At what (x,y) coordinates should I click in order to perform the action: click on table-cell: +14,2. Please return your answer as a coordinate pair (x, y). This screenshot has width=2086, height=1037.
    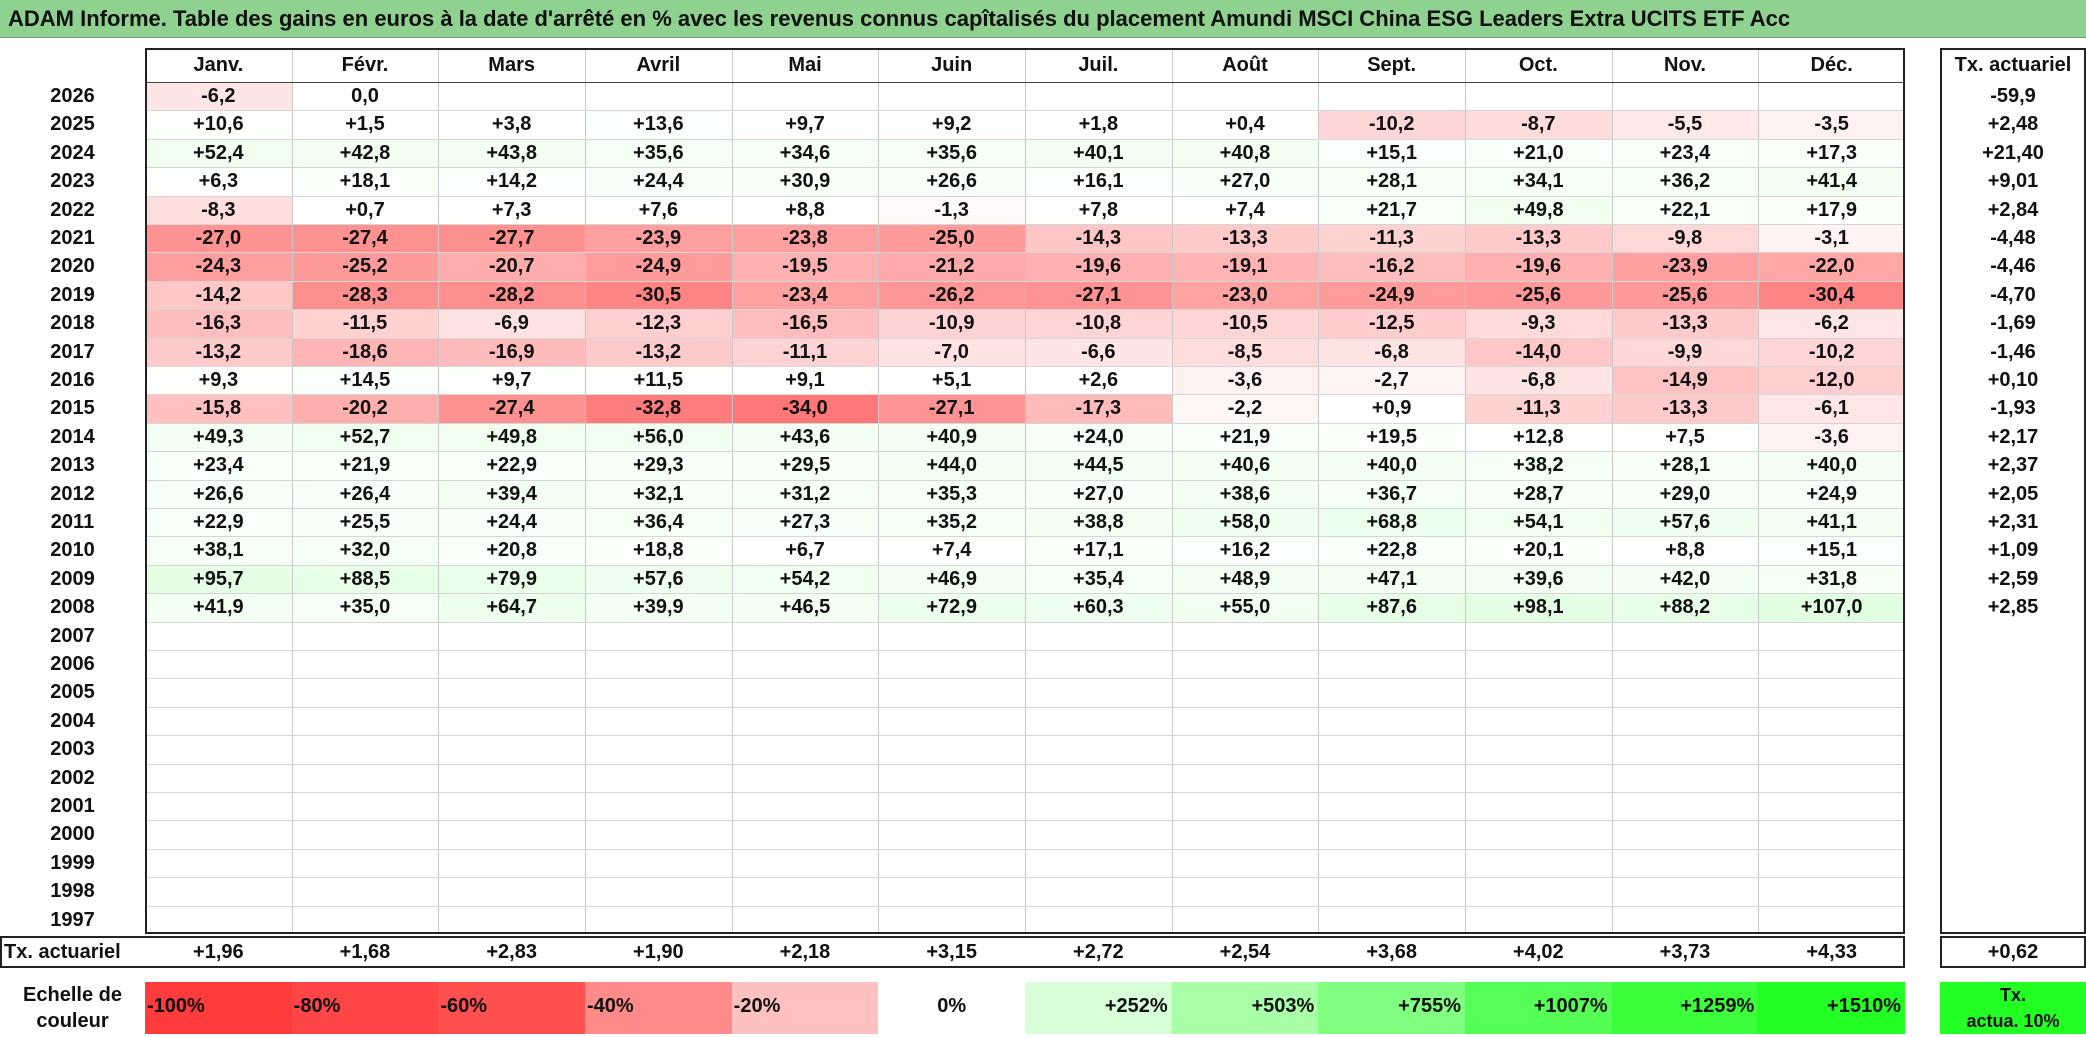
    Looking at the image, I should click on (511, 181).